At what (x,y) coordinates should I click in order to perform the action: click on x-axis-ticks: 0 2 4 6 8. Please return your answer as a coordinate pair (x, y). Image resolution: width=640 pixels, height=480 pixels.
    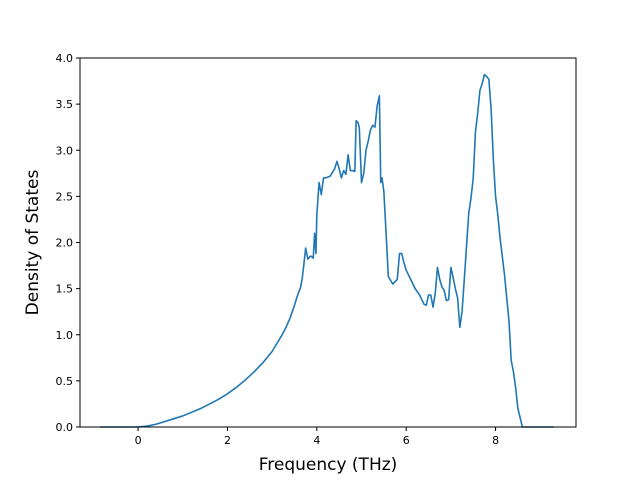
    Looking at the image, I should click on (317, 437).